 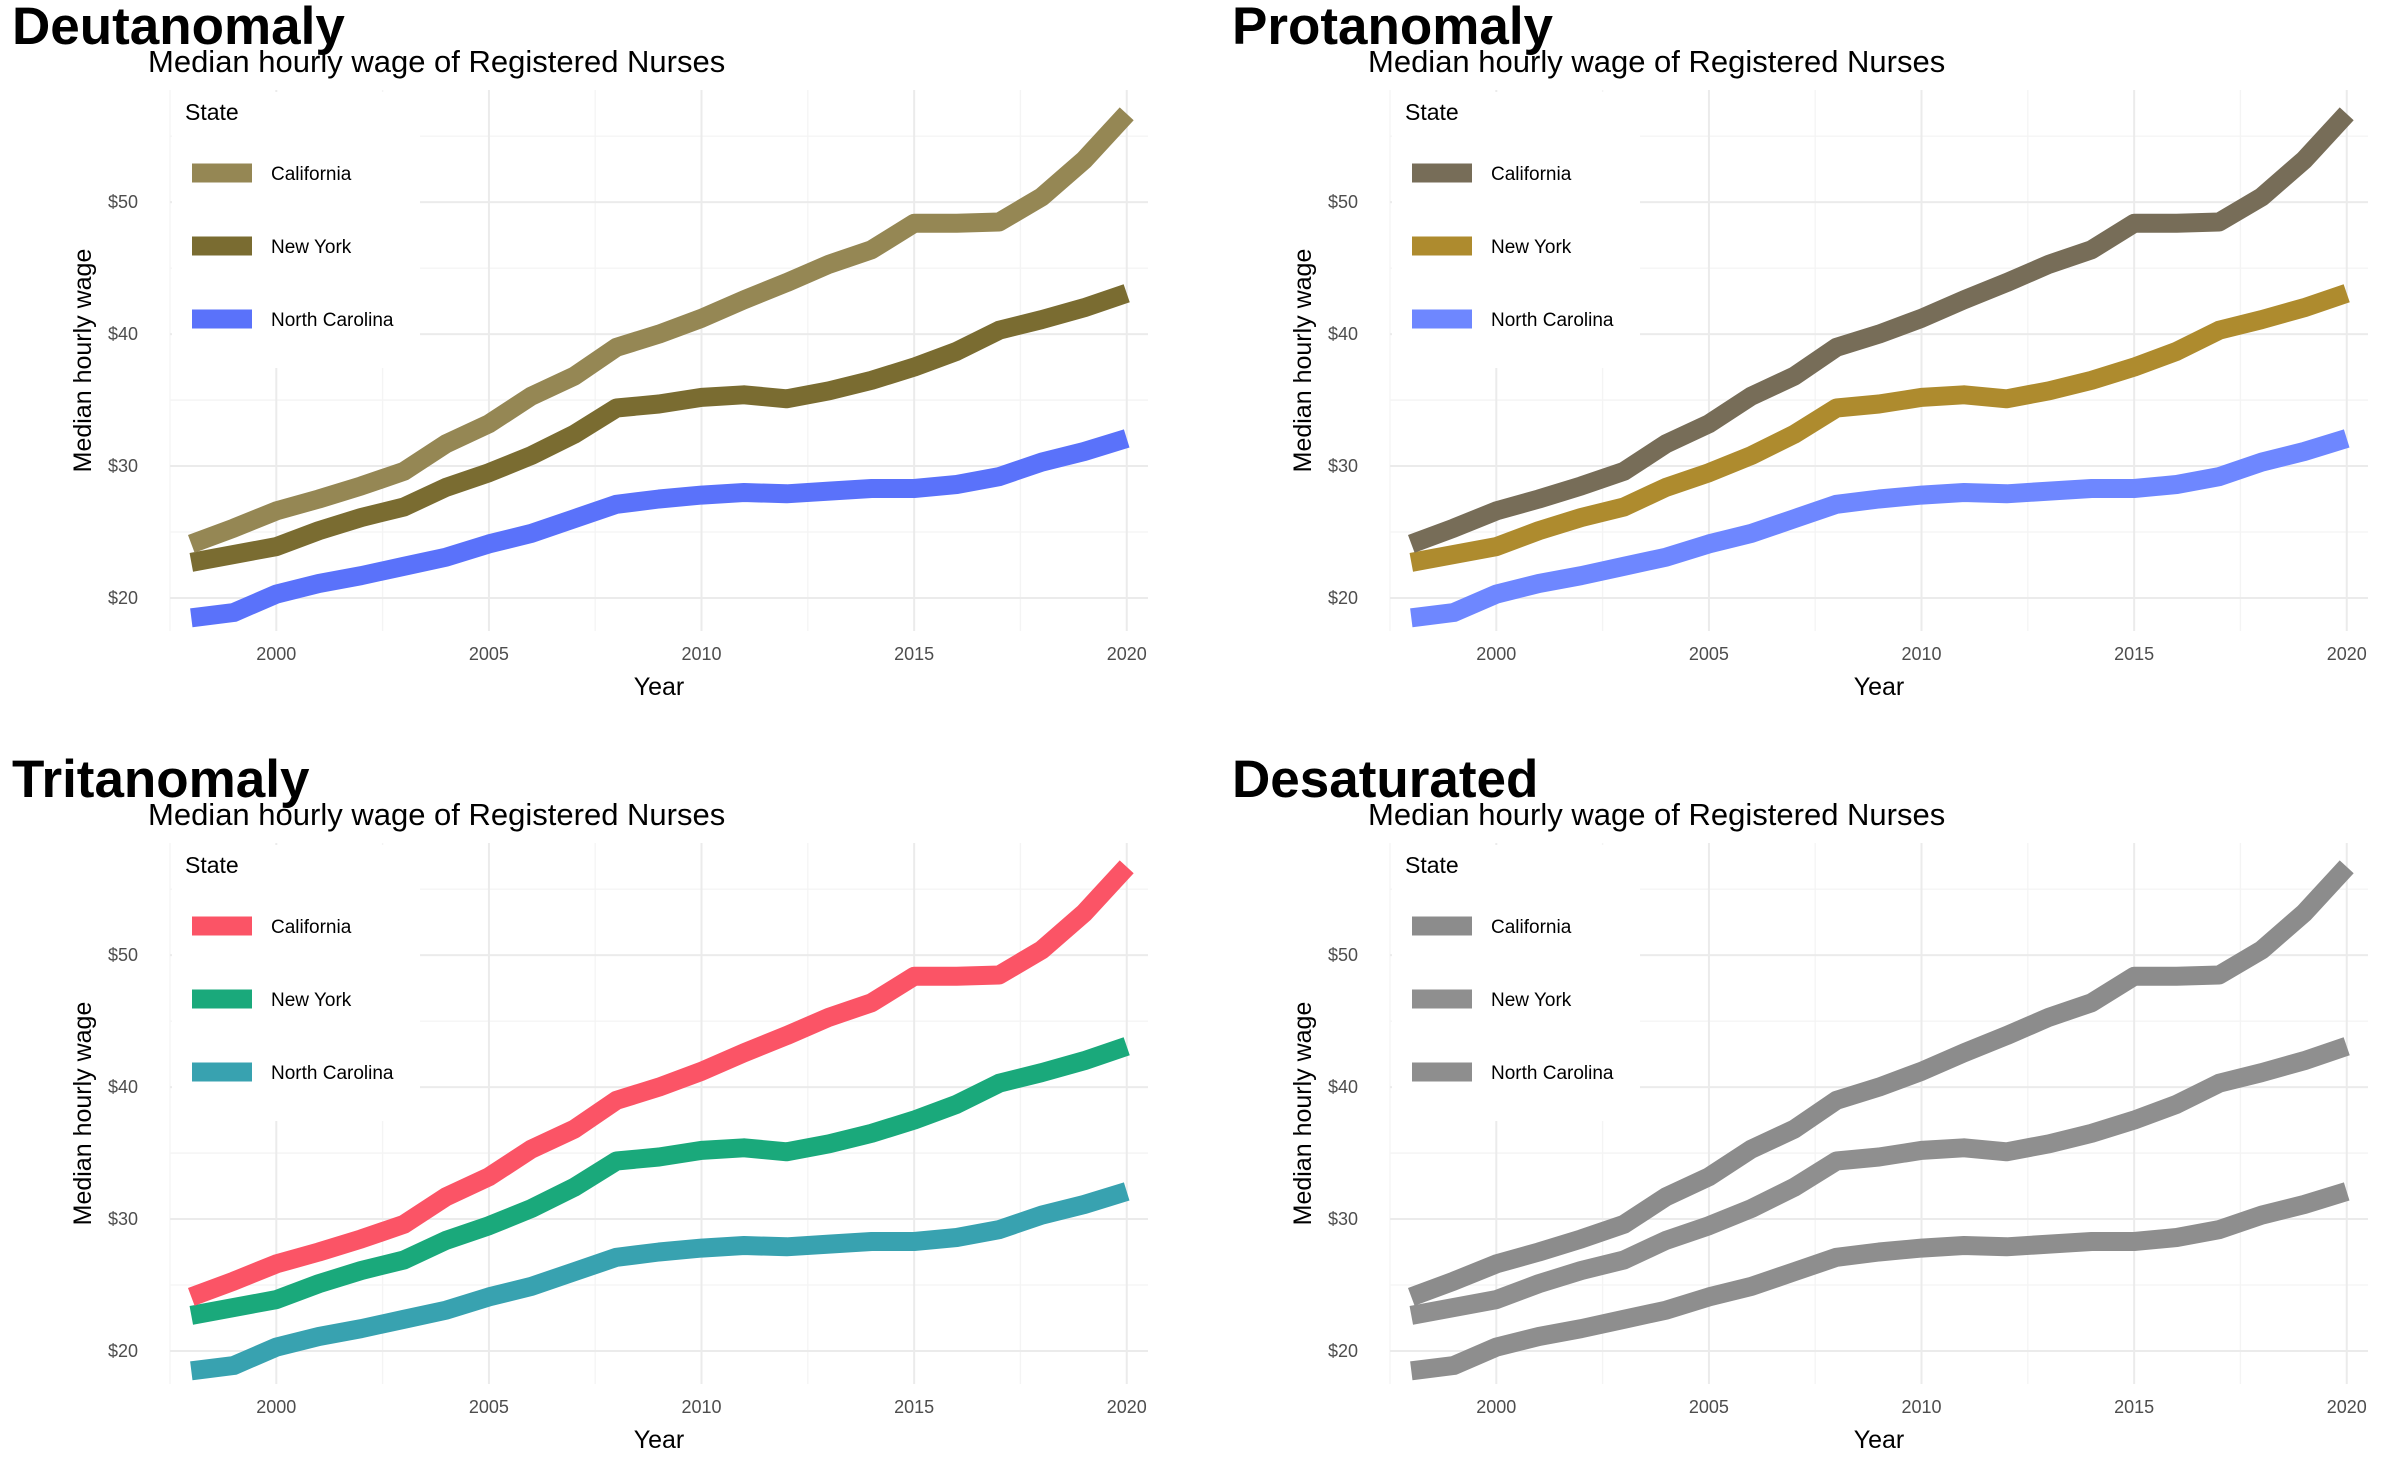 What do you see at coordinates (1393, 28) in the screenshot?
I see `panel-title: Protanomaly` at bounding box center [1393, 28].